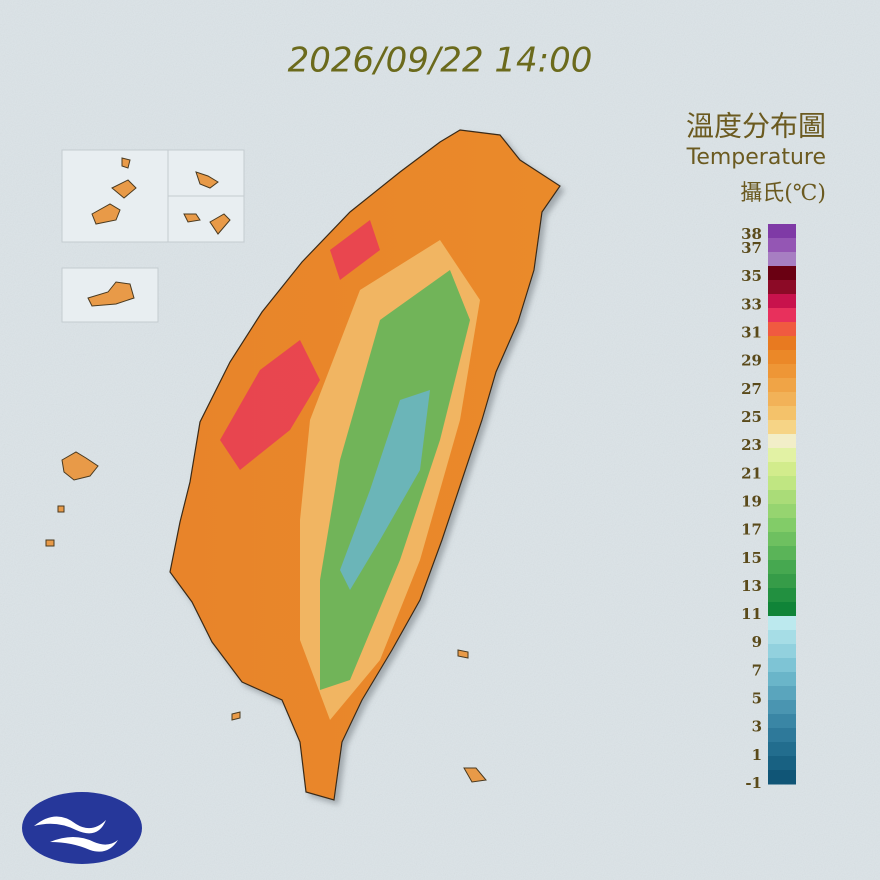 This screenshot has width=880, height=880. What do you see at coordinates (751, 333) in the screenshot?
I see `legend-label: 31` at bounding box center [751, 333].